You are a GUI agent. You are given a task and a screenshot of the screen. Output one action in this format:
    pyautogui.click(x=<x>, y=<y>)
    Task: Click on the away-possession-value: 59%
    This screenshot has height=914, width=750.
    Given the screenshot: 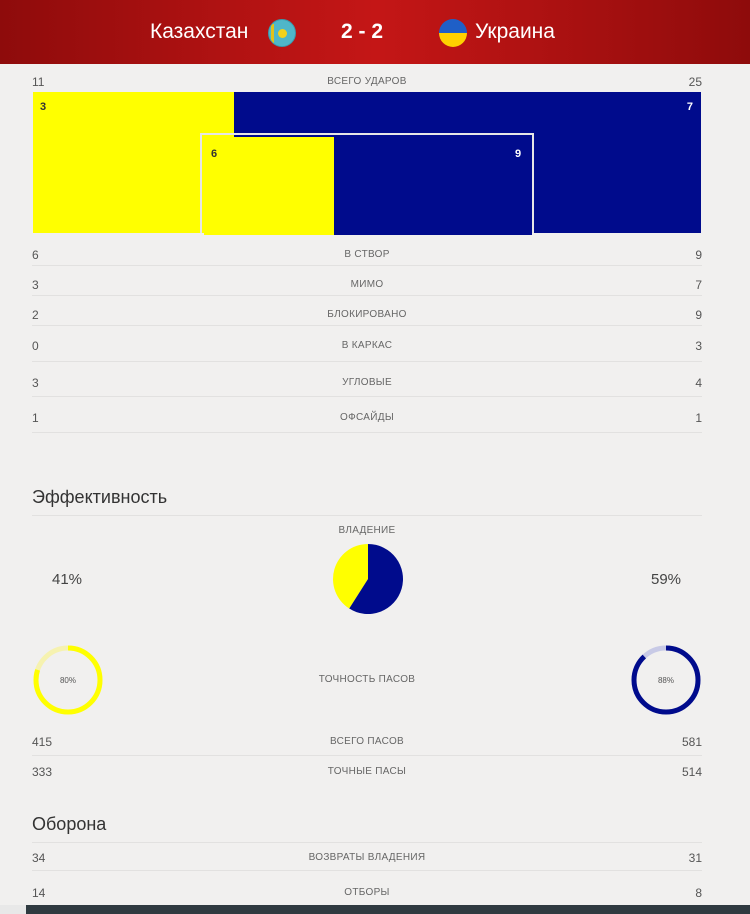 What is the action you would take?
    pyautogui.click(x=666, y=579)
    